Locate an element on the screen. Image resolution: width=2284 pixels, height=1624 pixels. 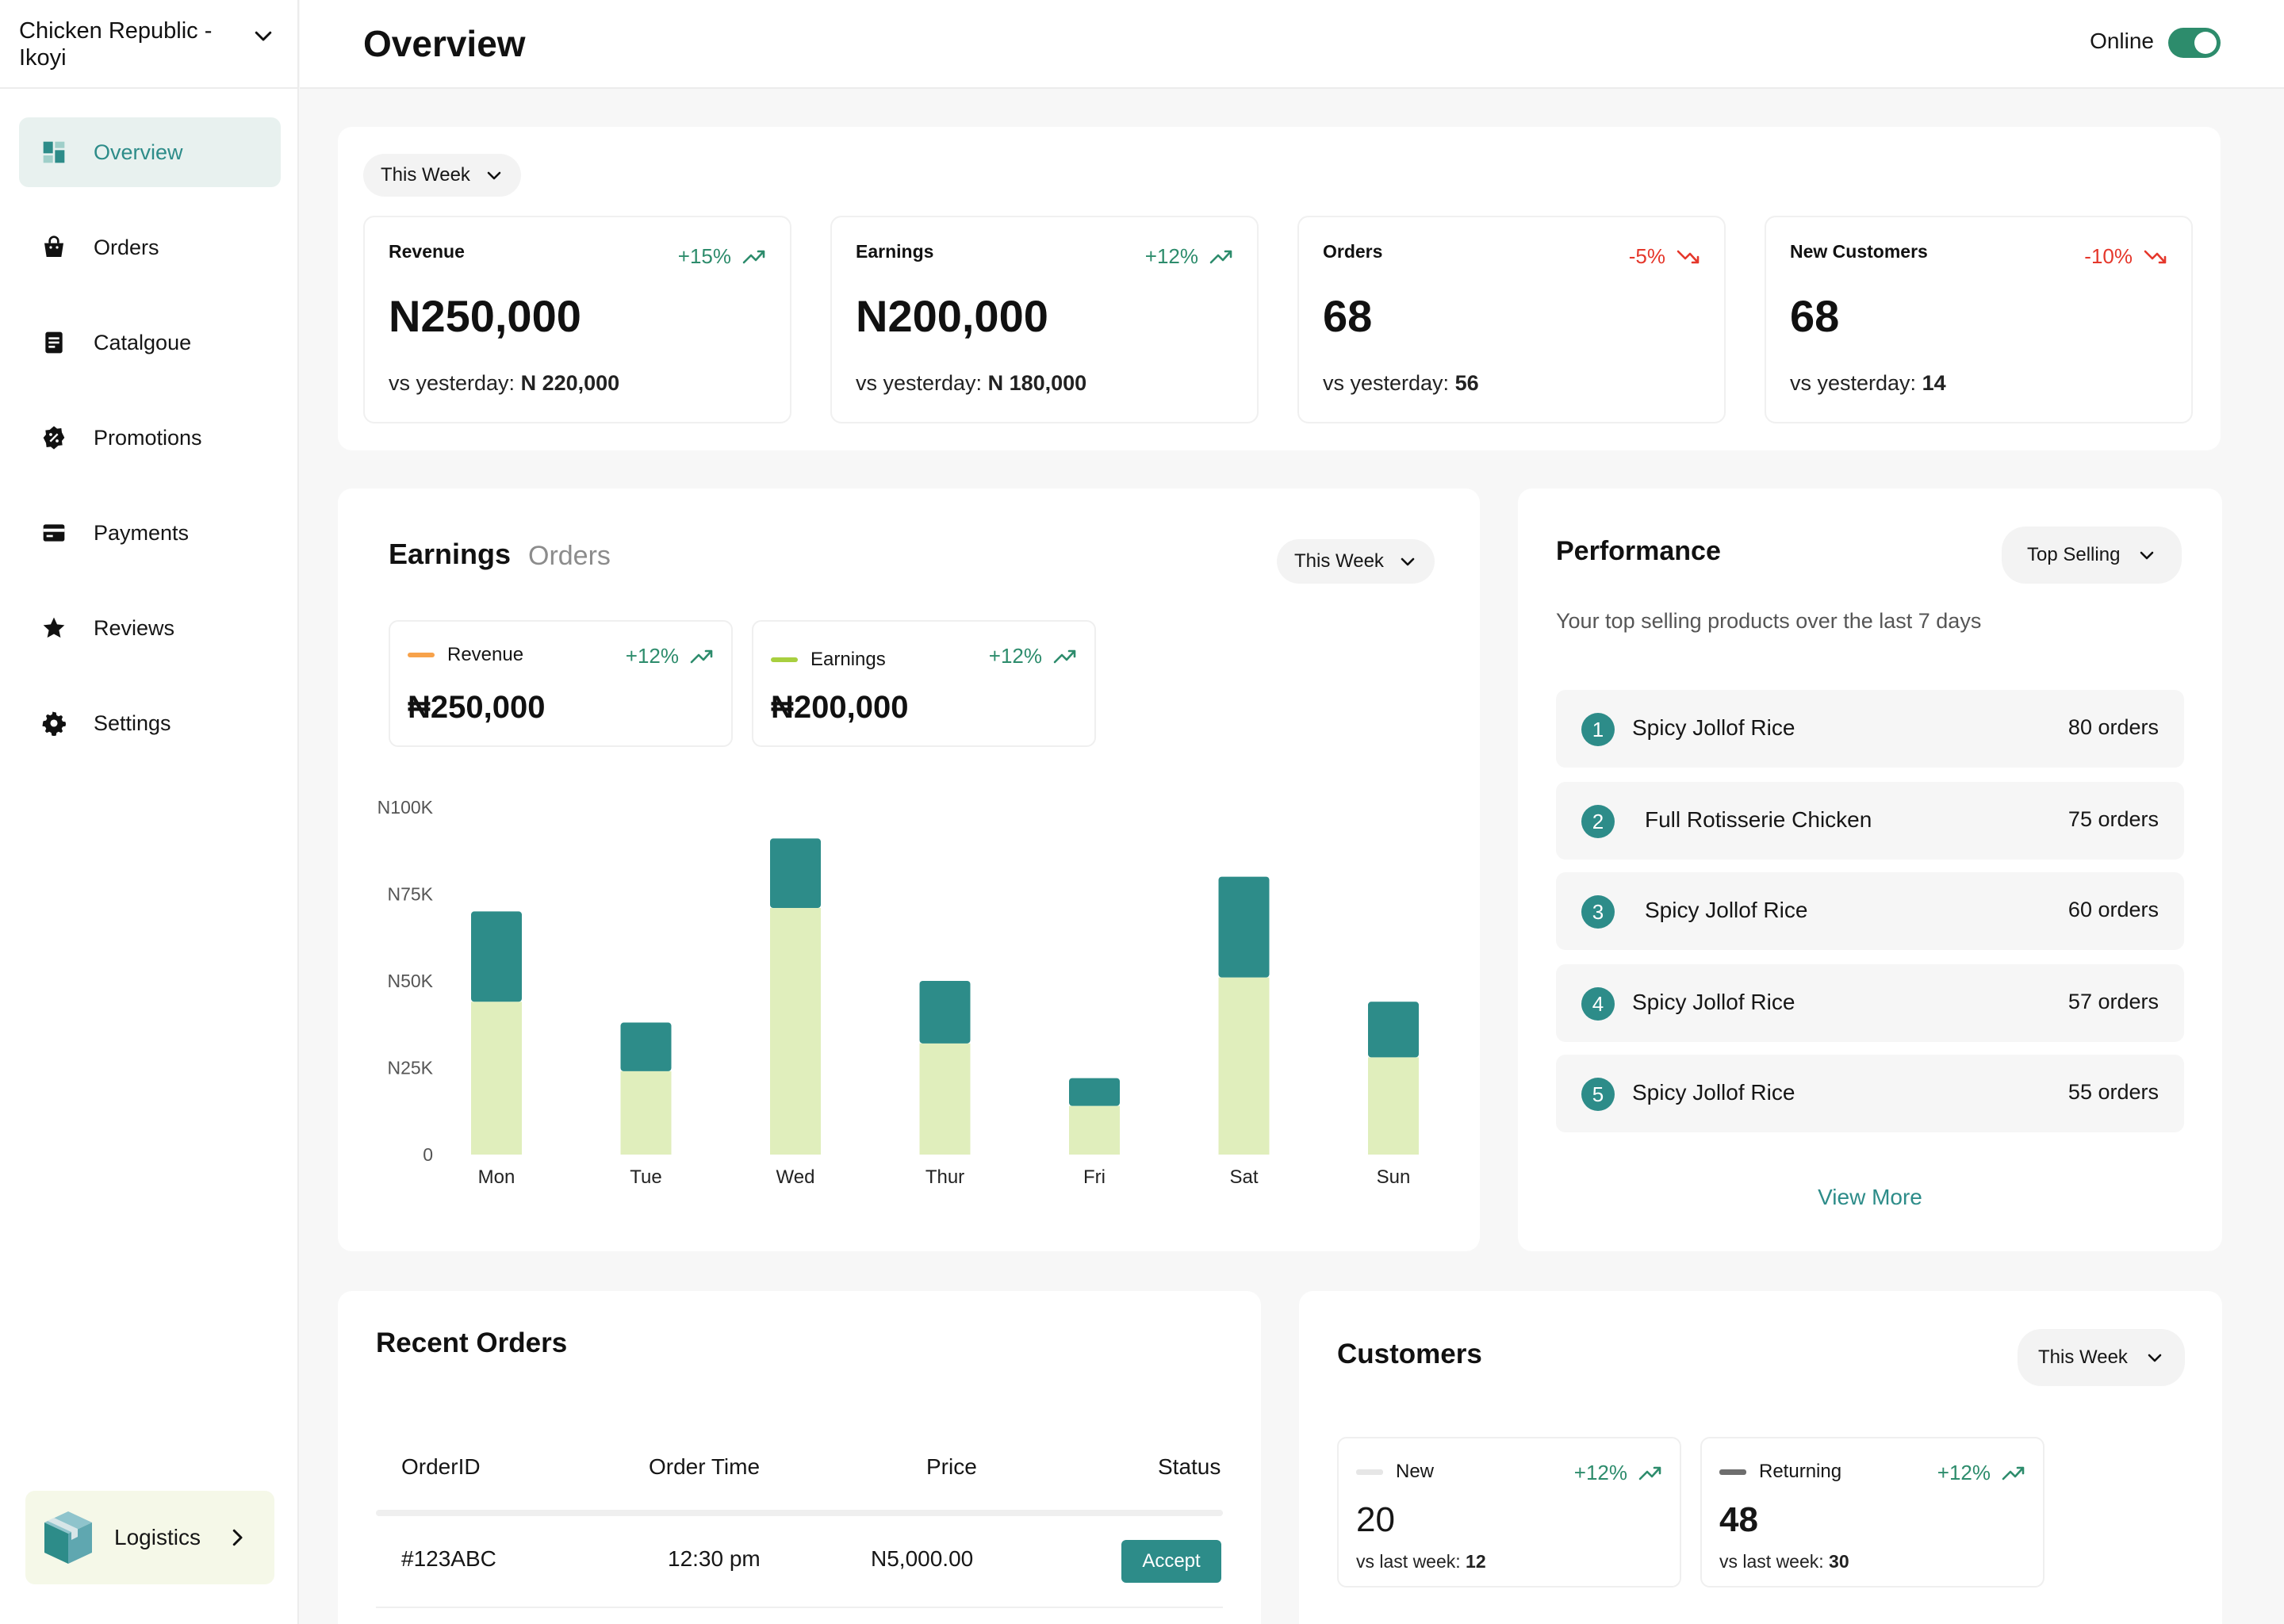
sidebar-item-label: Reviews is located at coordinates (134, 627).